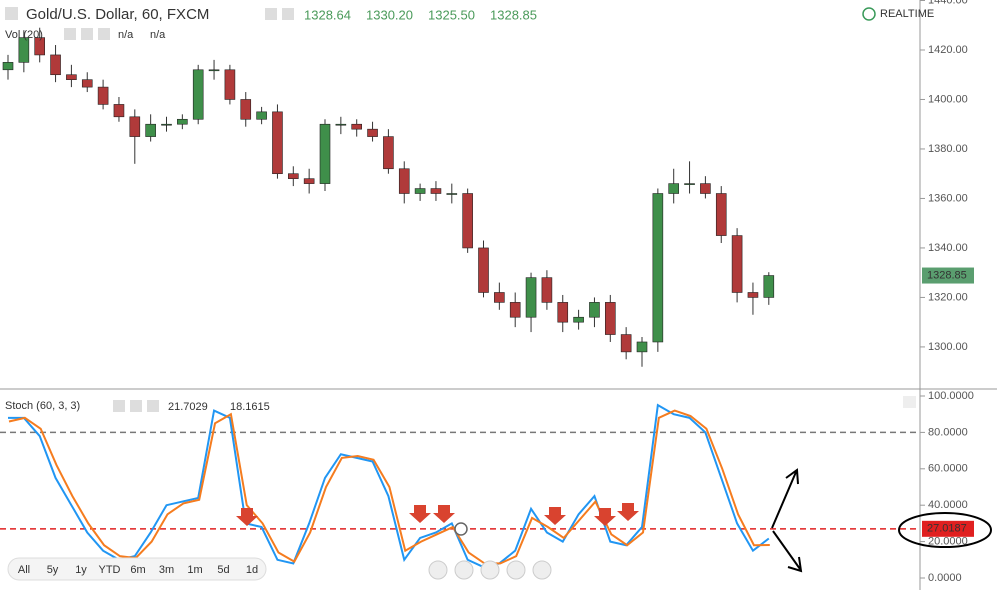 The width and height of the screenshot is (997, 590). I want to click on nav-buttons, so click(490, 570).